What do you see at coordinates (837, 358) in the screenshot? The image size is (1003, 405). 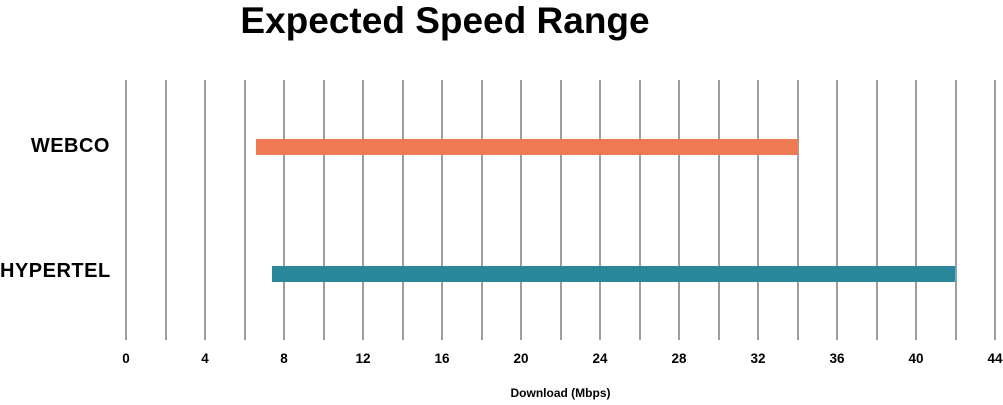 I see `x-tick-label: 36` at bounding box center [837, 358].